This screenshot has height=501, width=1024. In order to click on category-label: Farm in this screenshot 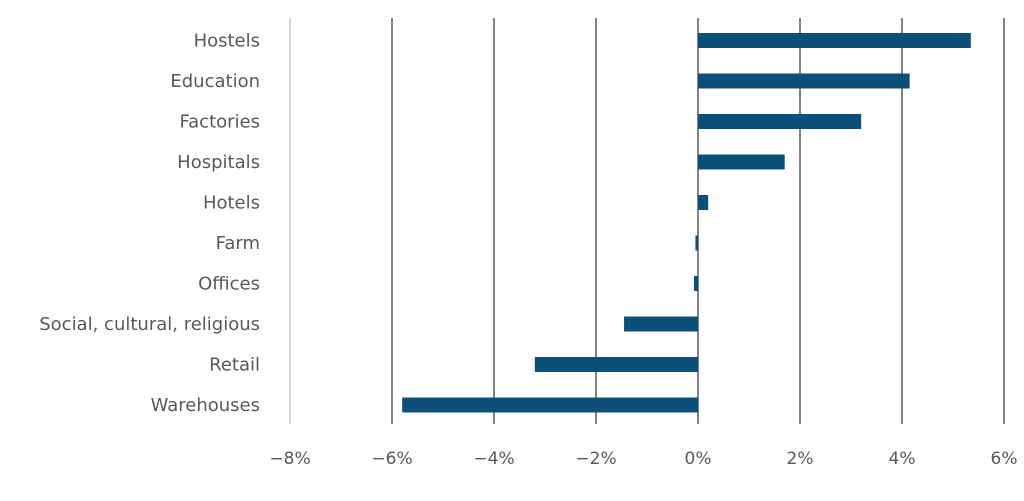, I will do `click(238, 243)`.